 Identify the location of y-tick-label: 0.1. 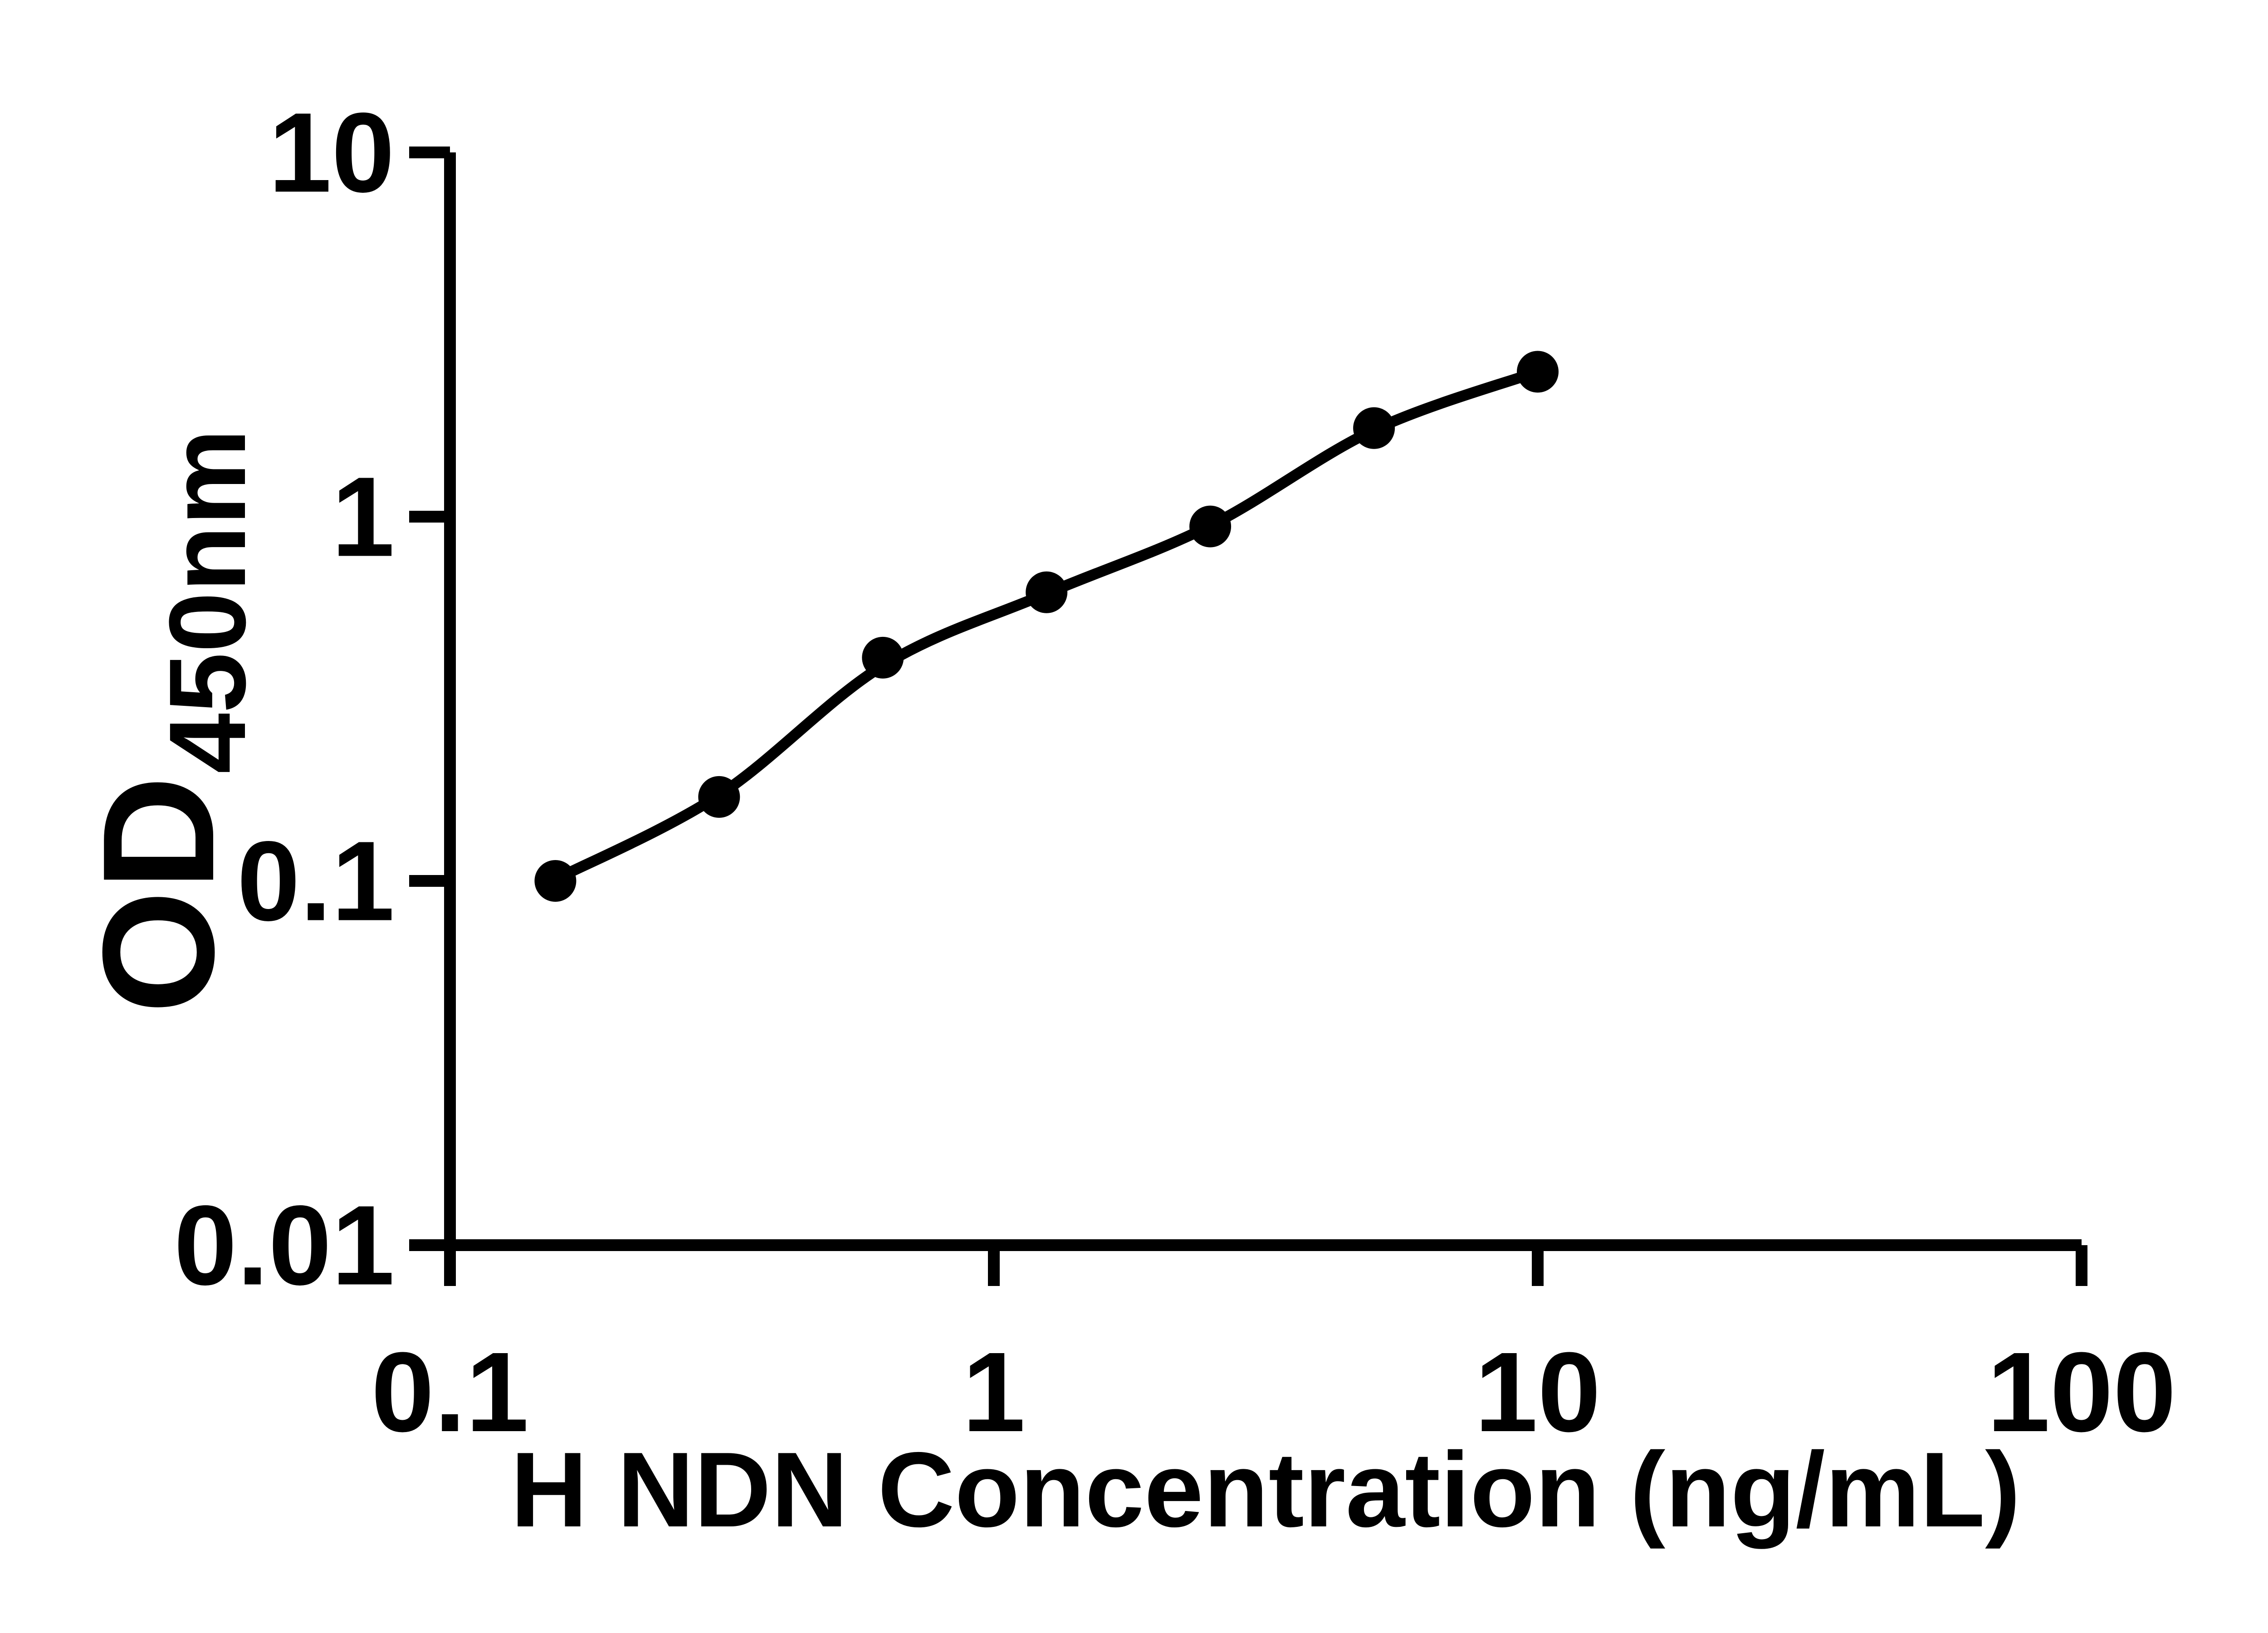
(316, 881).